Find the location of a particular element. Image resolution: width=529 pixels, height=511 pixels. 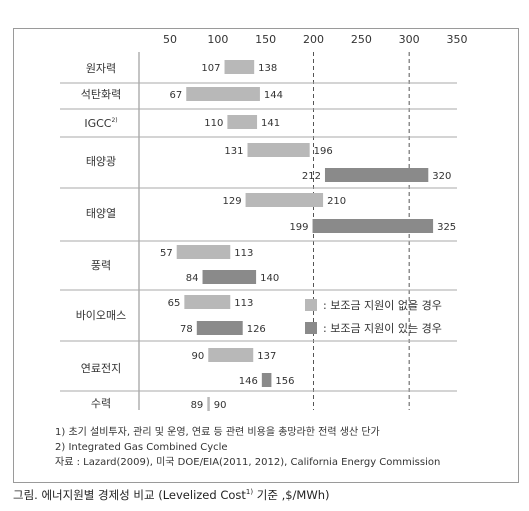

x-tick-label: 250 is located at coordinates (361, 39).